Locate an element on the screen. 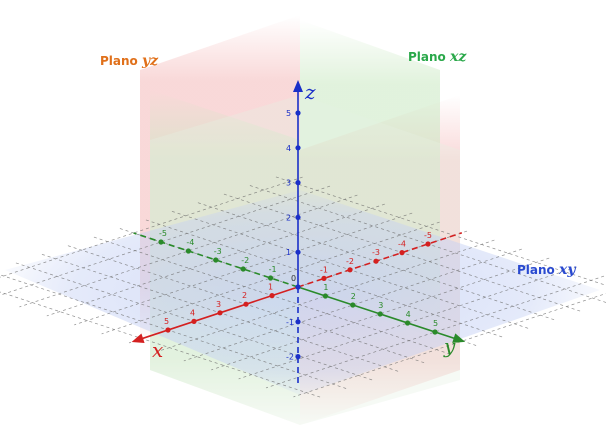  plane-yz-label: Plano yz is located at coordinates (129, 61).